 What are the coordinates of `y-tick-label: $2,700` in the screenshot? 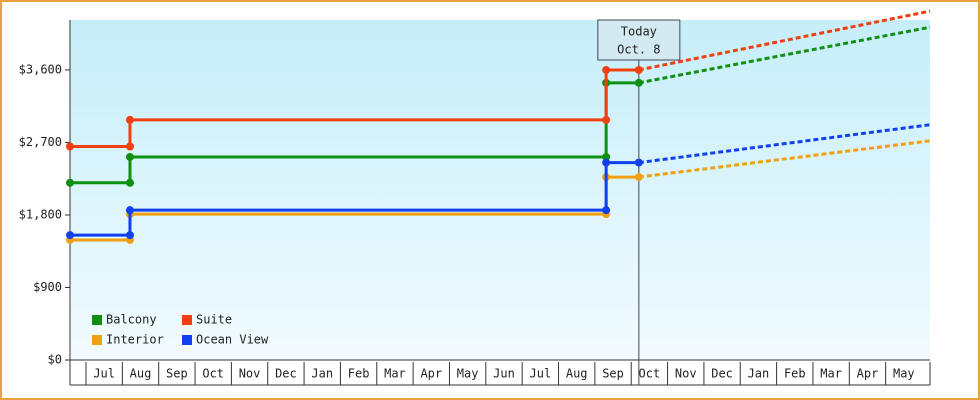 It's located at (40, 142).